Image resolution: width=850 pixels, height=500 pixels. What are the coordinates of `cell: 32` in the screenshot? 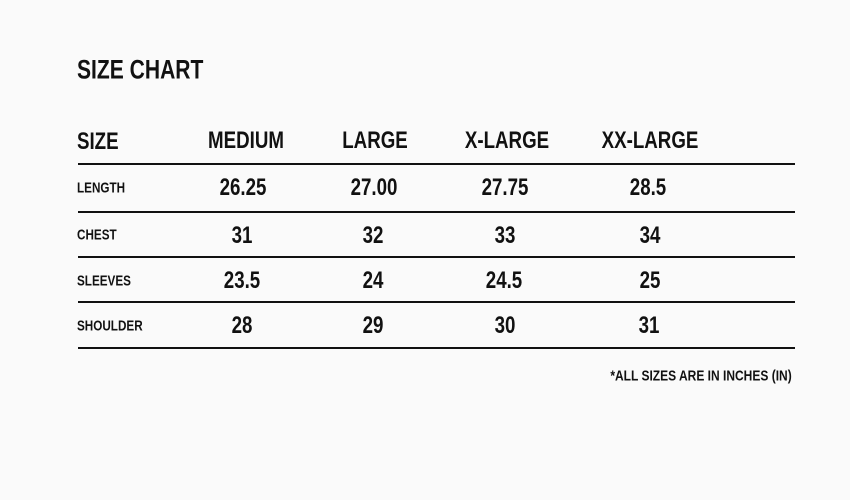 It's located at (373, 235).